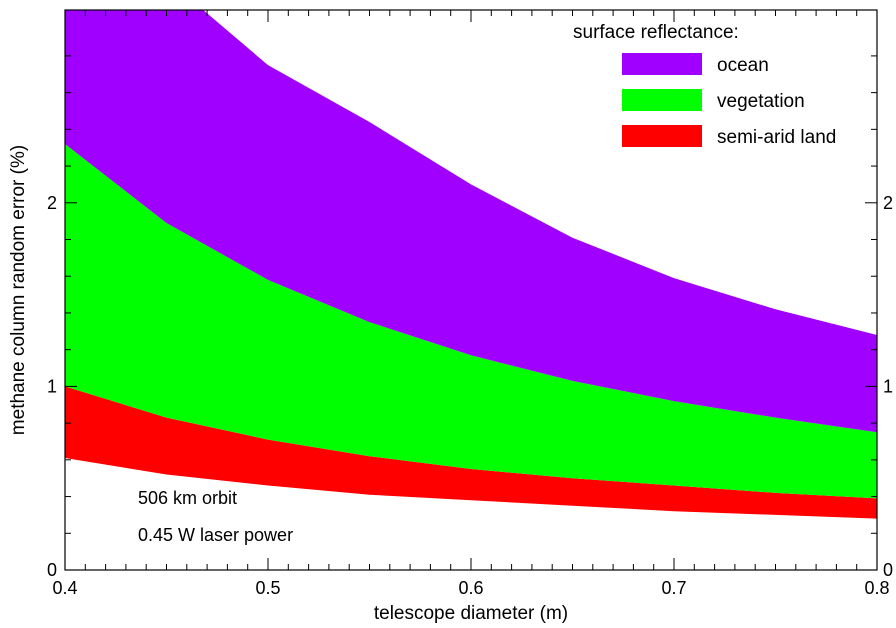  I want to click on annotation-orbit: 506 km orbit, so click(187, 498).